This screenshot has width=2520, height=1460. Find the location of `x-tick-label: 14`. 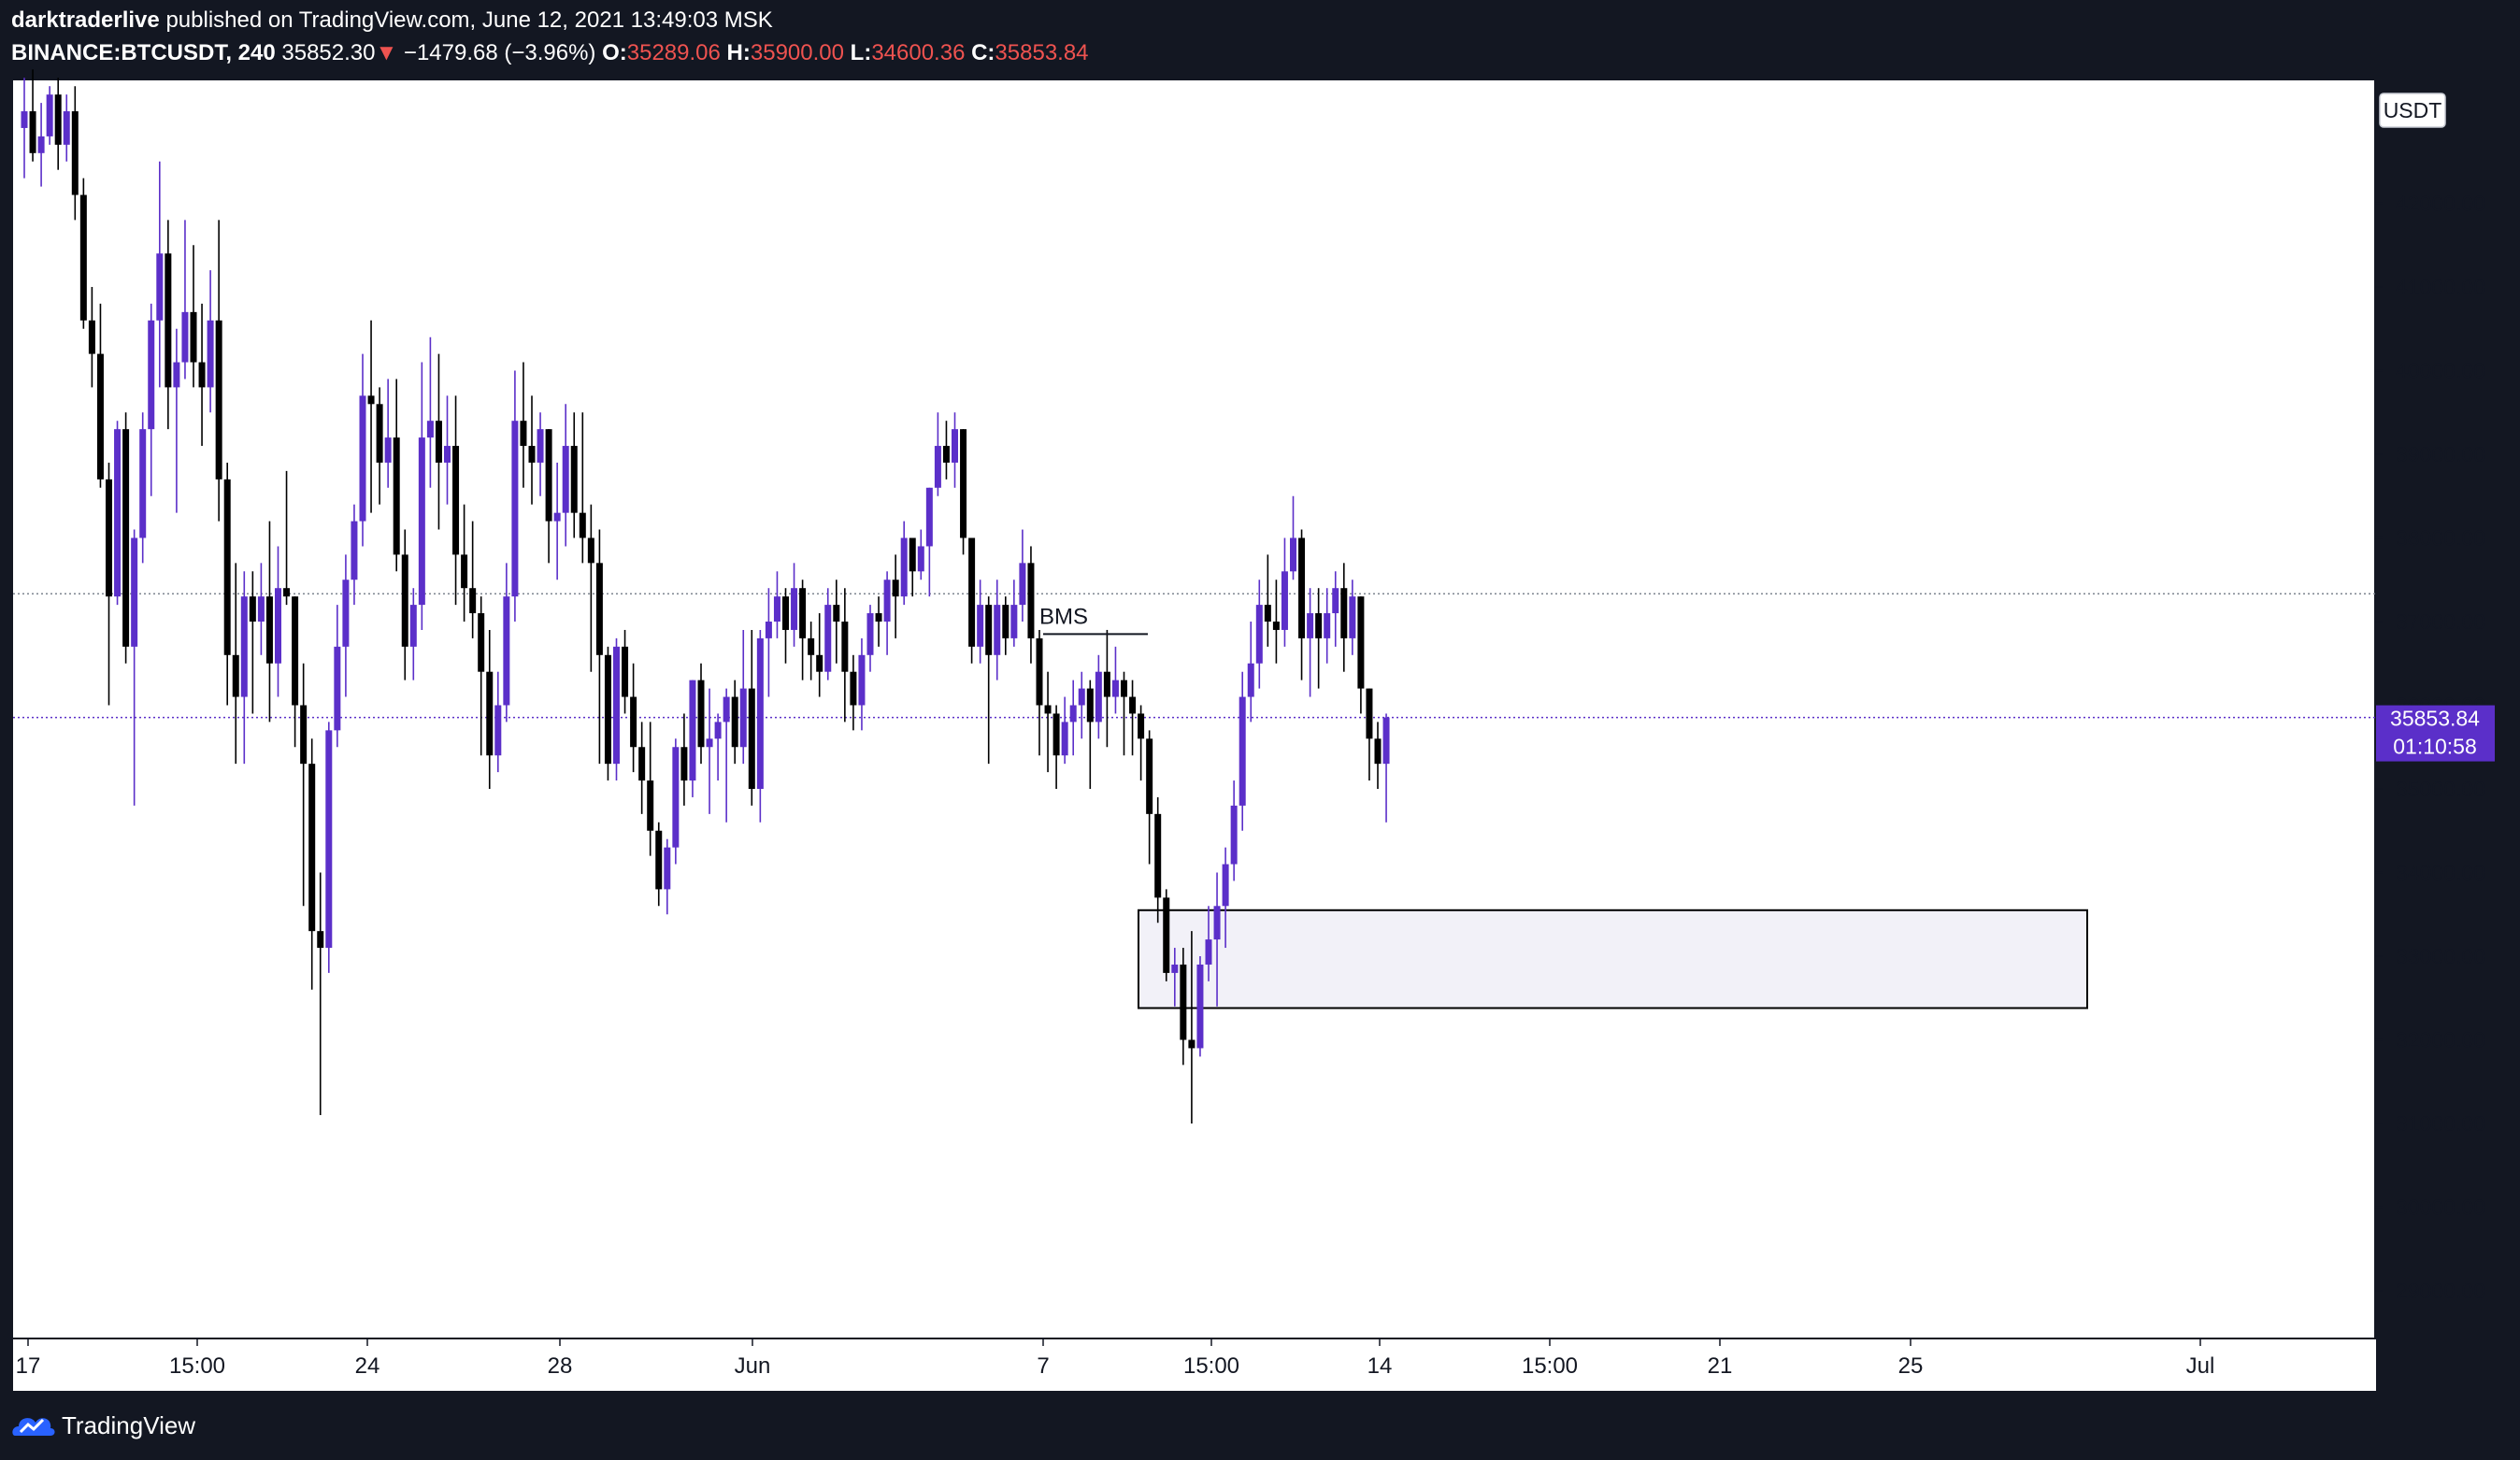

x-tick-label: 14 is located at coordinates (1380, 1366).